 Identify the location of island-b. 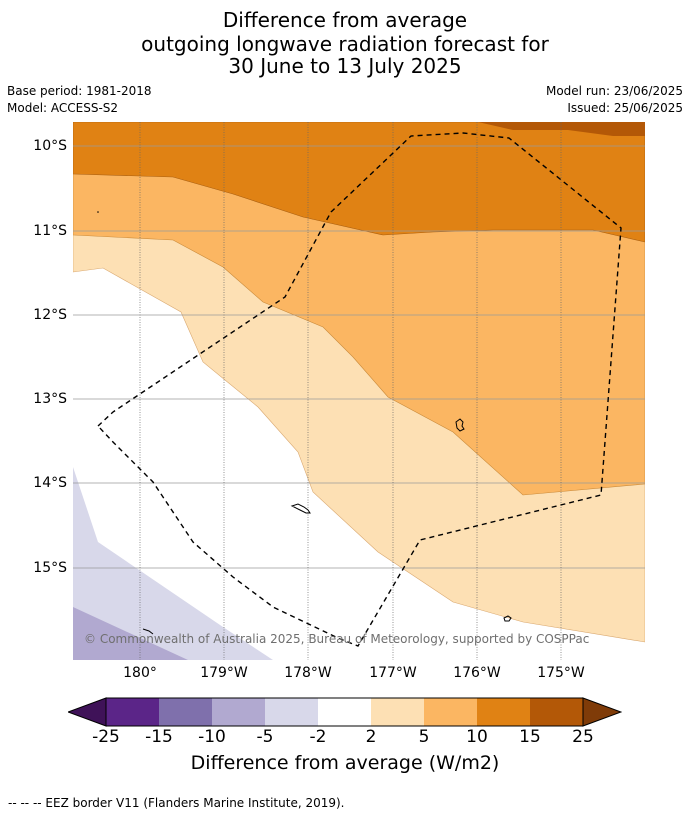
(300, 508).